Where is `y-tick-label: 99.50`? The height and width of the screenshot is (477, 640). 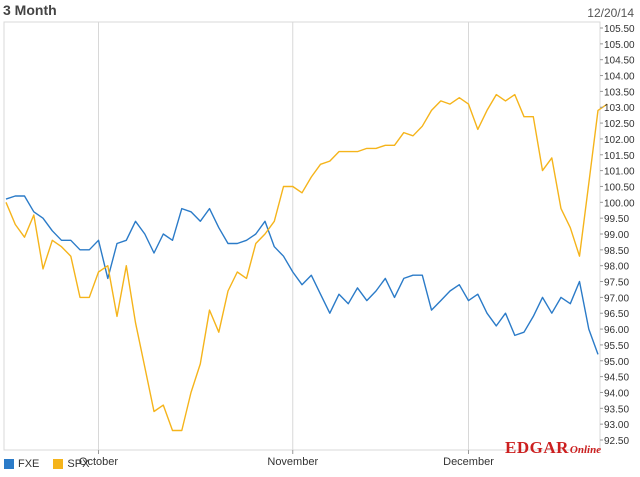 y-tick-label: 99.50 is located at coordinates (616, 219).